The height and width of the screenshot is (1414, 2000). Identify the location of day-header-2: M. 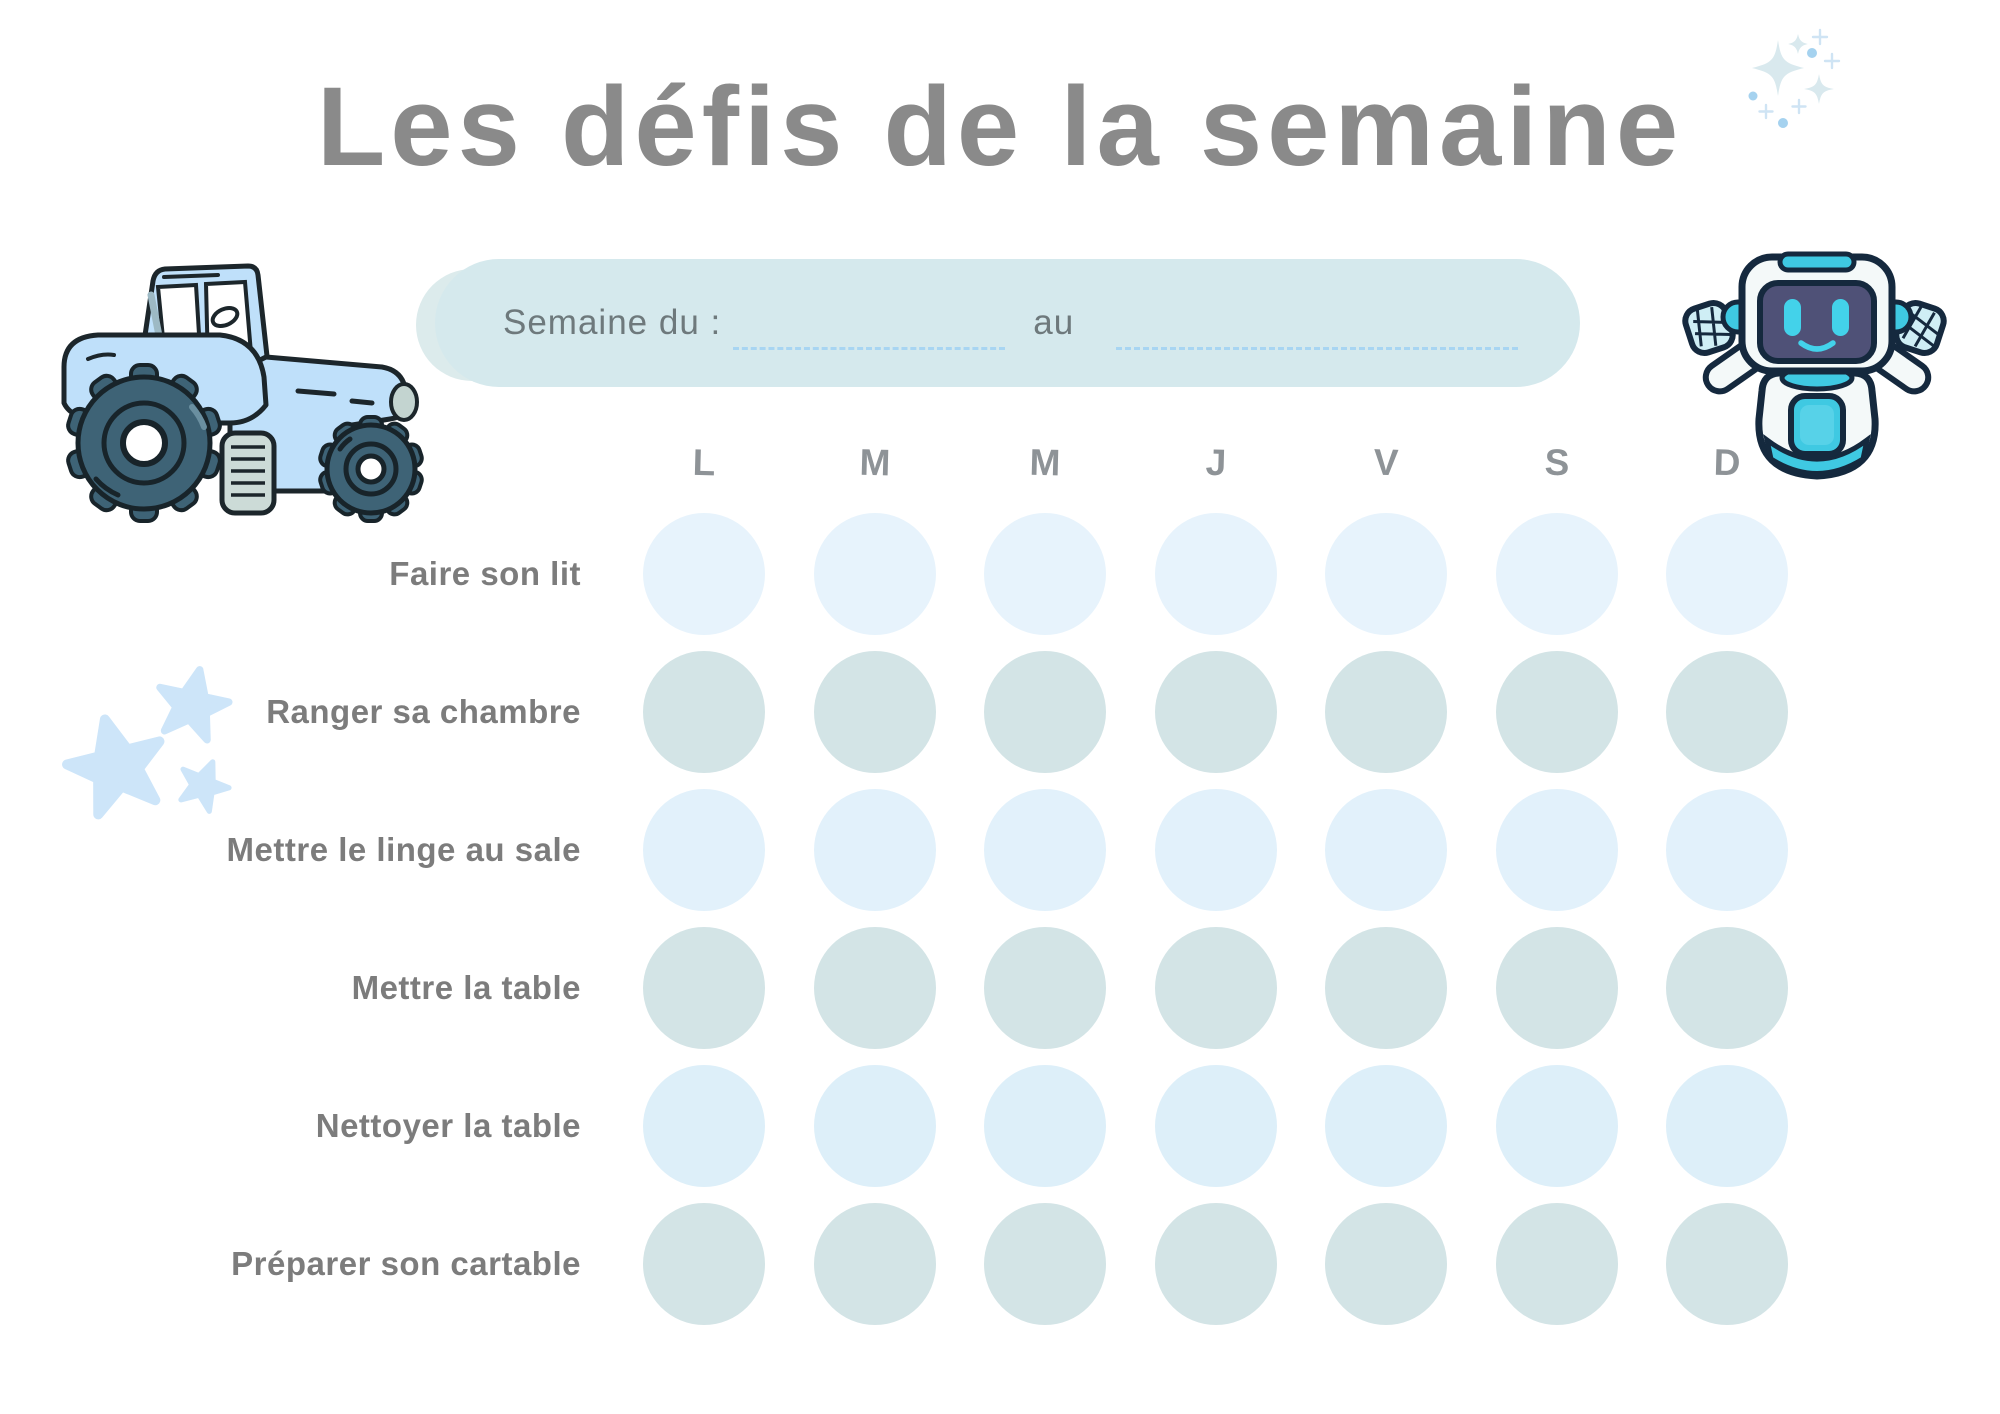
(1045, 462).